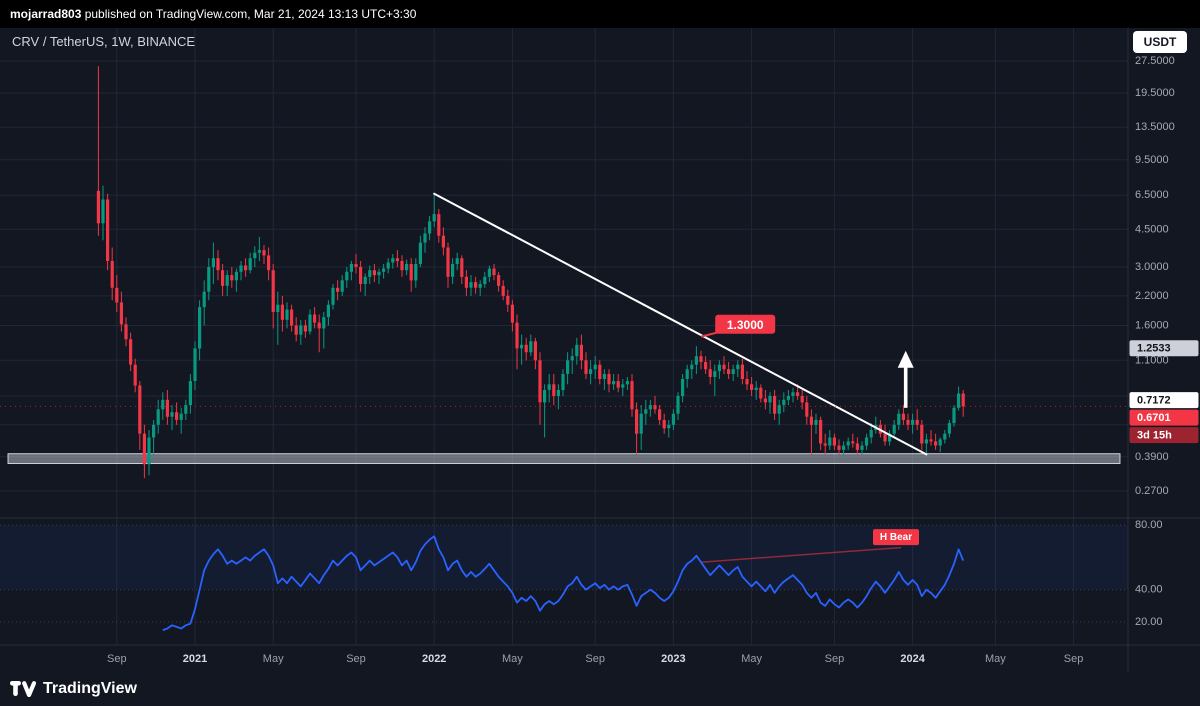 This screenshot has height=706, width=1200. I want to click on price-callout, so click(745, 324).